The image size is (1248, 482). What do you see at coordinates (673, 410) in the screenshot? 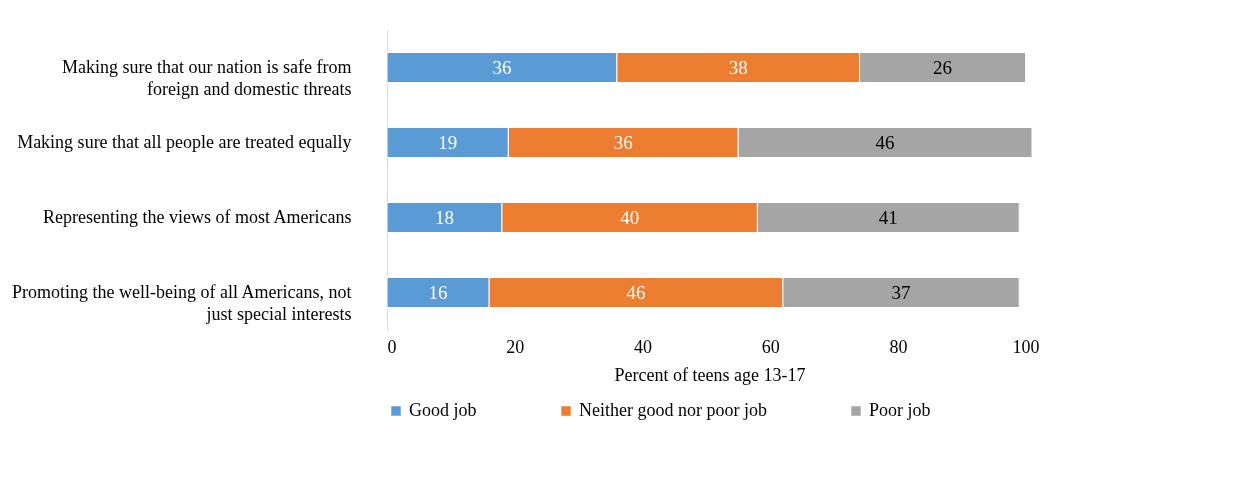
I see `legend-label: Neither good nor poor job` at bounding box center [673, 410].